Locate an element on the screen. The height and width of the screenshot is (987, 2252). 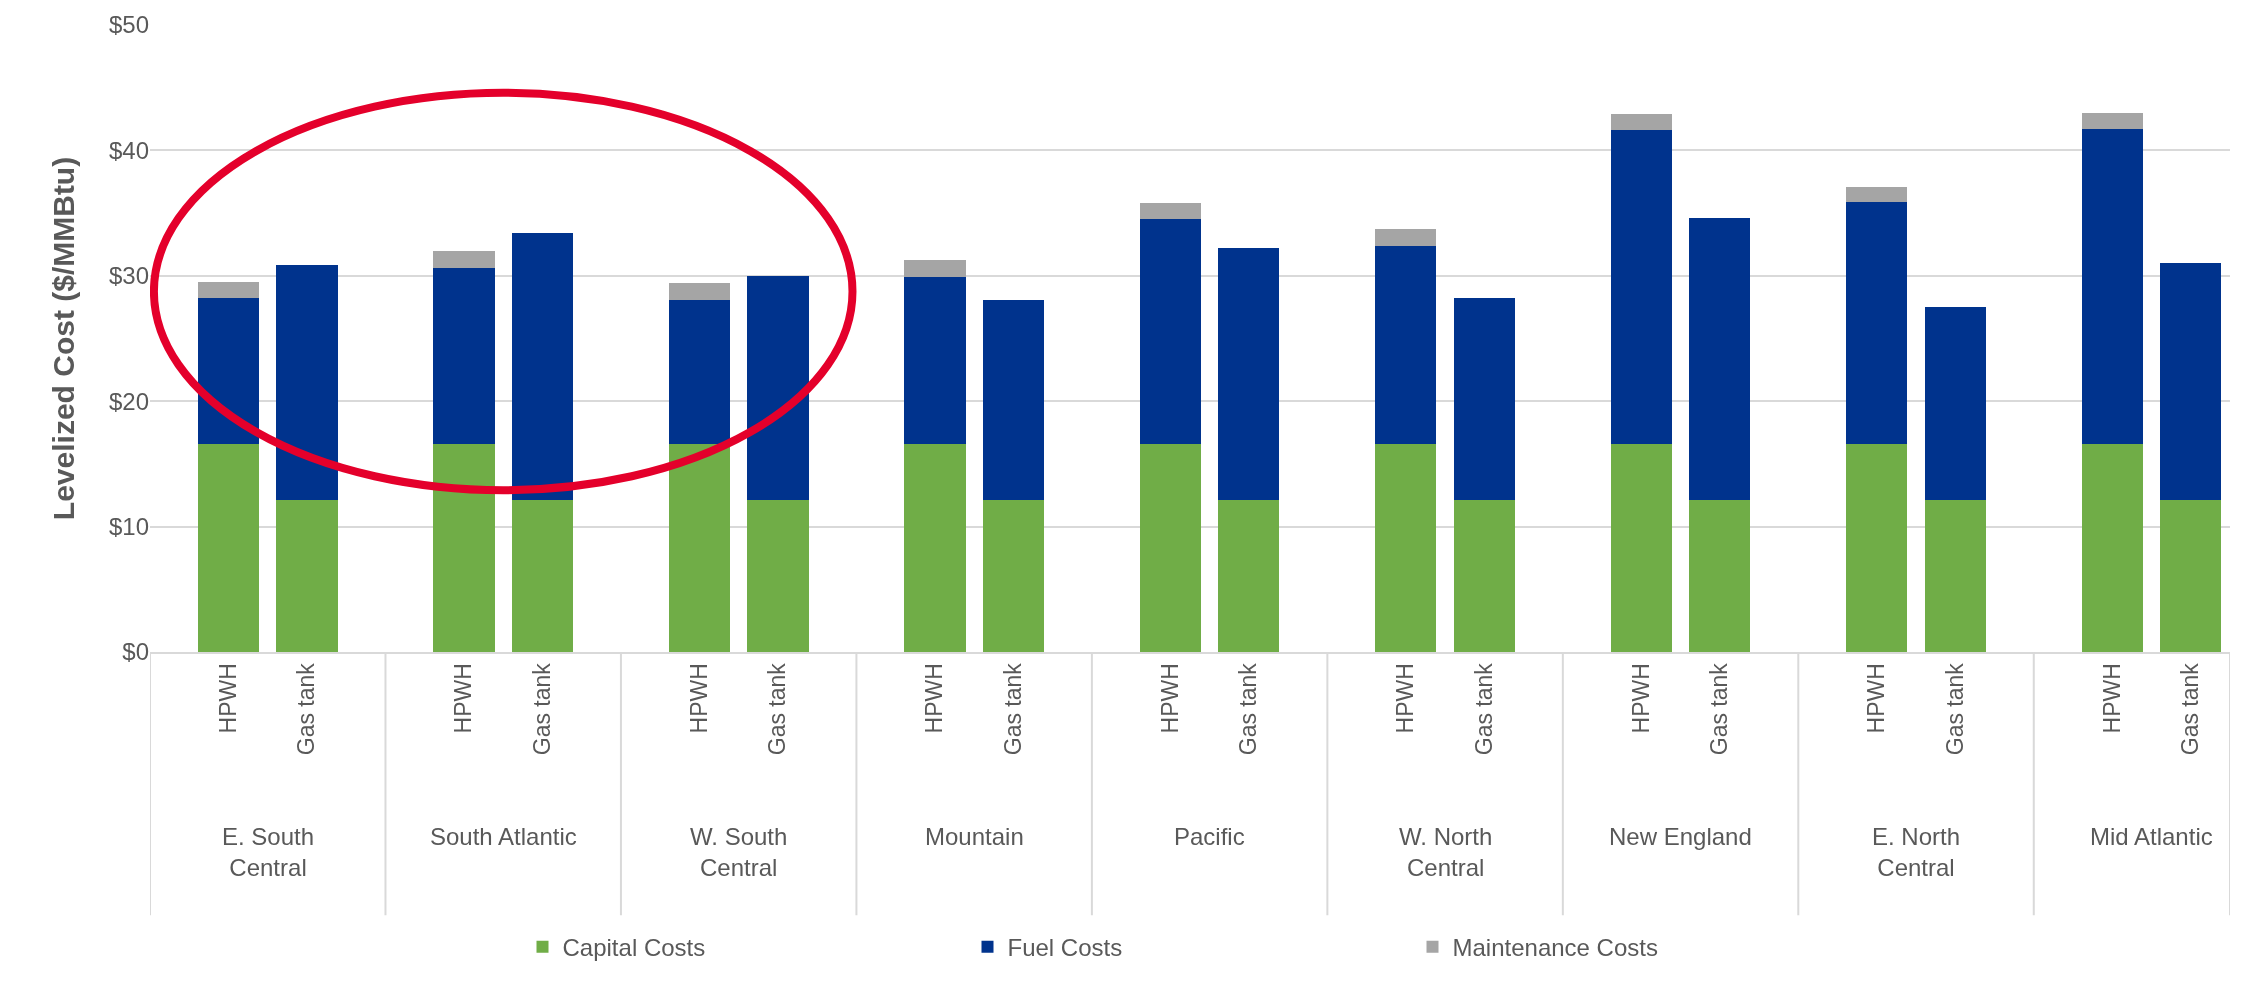
text: E. North Central is located at coordinates (1916, 852).